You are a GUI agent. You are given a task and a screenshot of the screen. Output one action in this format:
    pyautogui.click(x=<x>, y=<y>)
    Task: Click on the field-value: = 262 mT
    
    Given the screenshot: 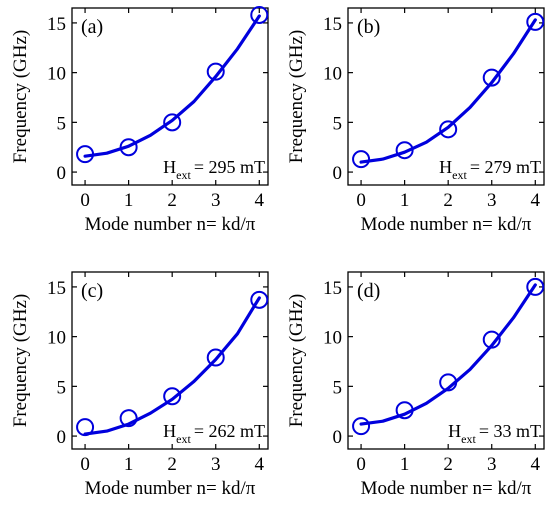 What is the action you would take?
    pyautogui.click(x=229, y=431)
    